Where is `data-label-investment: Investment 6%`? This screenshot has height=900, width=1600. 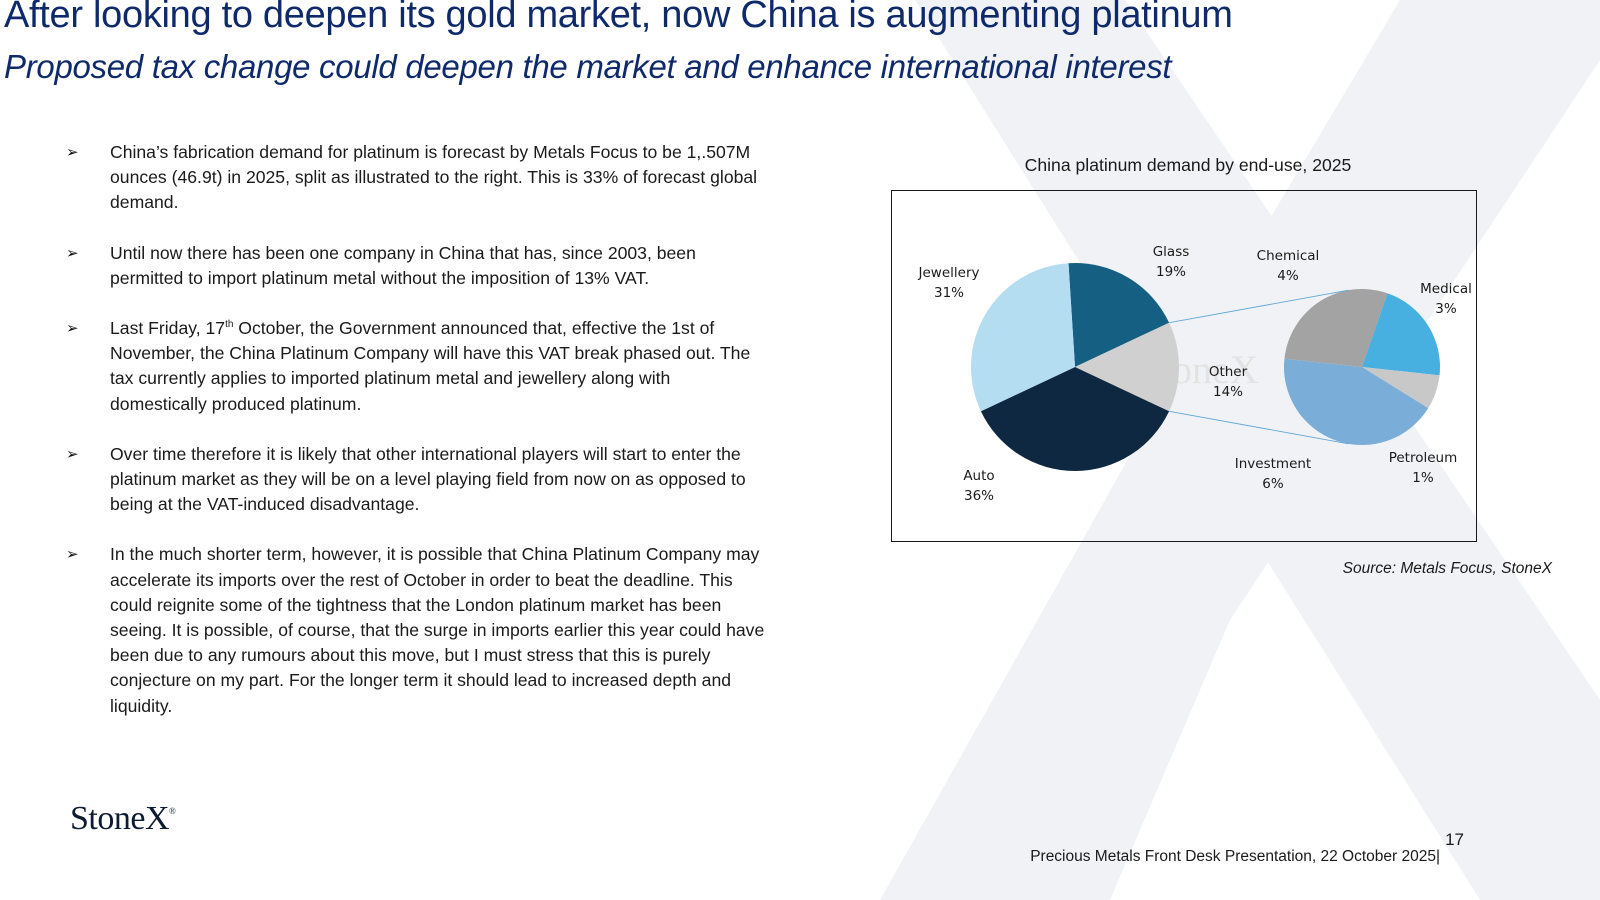
data-label-investment: Investment 6% is located at coordinates (1273, 474).